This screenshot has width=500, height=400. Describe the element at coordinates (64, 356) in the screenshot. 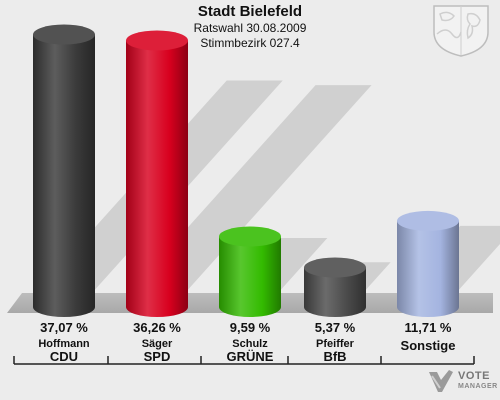

I see `tick-label: CDU` at that location.